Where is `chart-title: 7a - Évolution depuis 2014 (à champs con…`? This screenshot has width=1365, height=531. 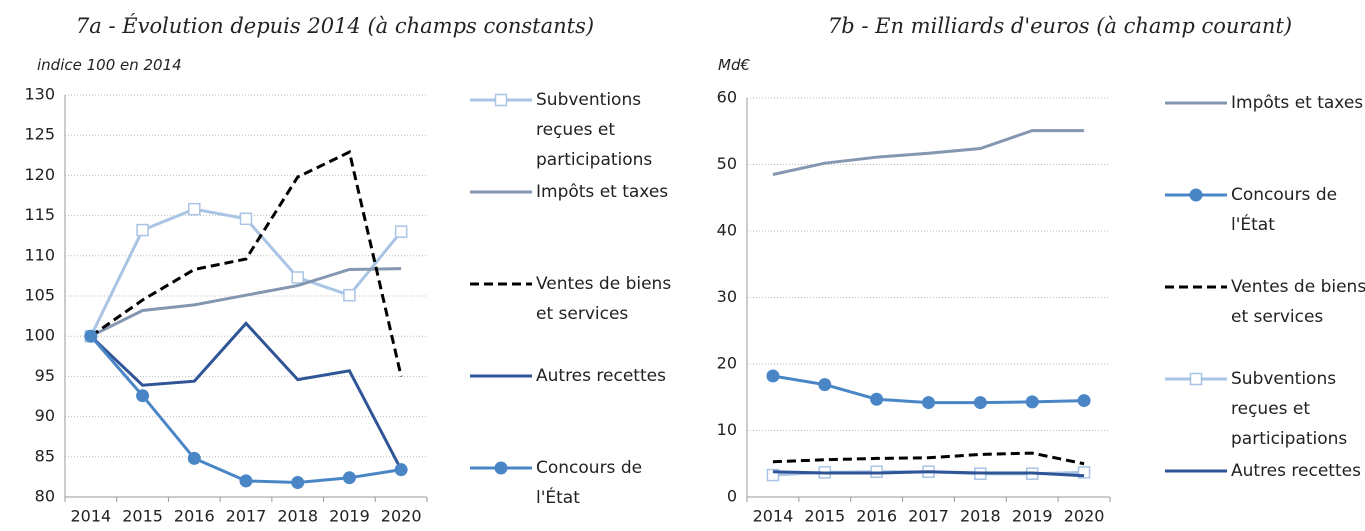 chart-title: 7a - Évolution depuis 2014 (à champs con… is located at coordinates (335, 26).